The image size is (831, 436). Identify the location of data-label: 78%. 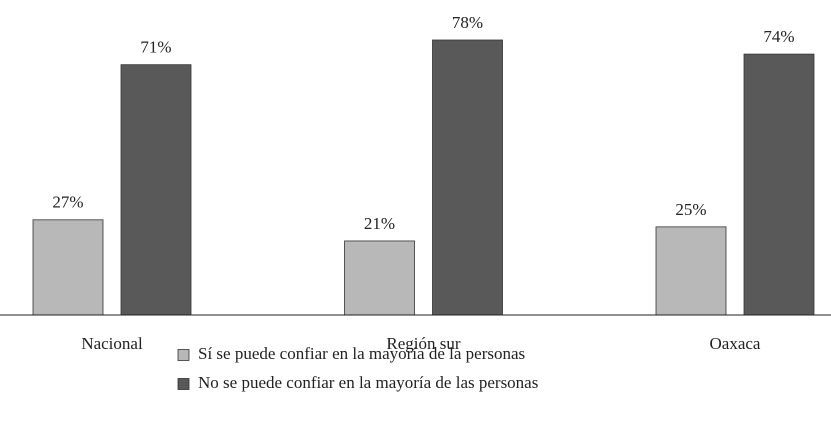
(467, 22).